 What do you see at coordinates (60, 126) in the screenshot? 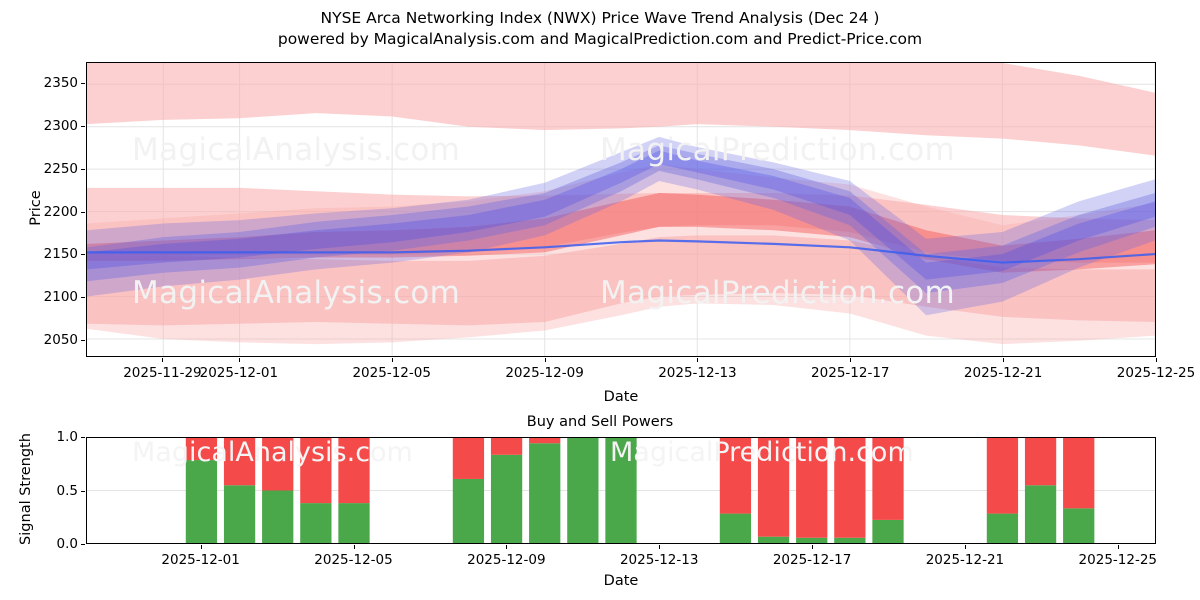
I see `price-ytick-label: 2300` at bounding box center [60, 126].